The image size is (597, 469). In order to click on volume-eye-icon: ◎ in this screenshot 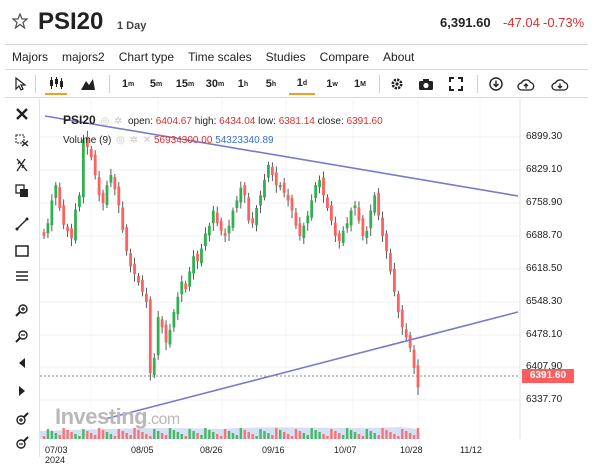, I will do `click(120, 140)`.